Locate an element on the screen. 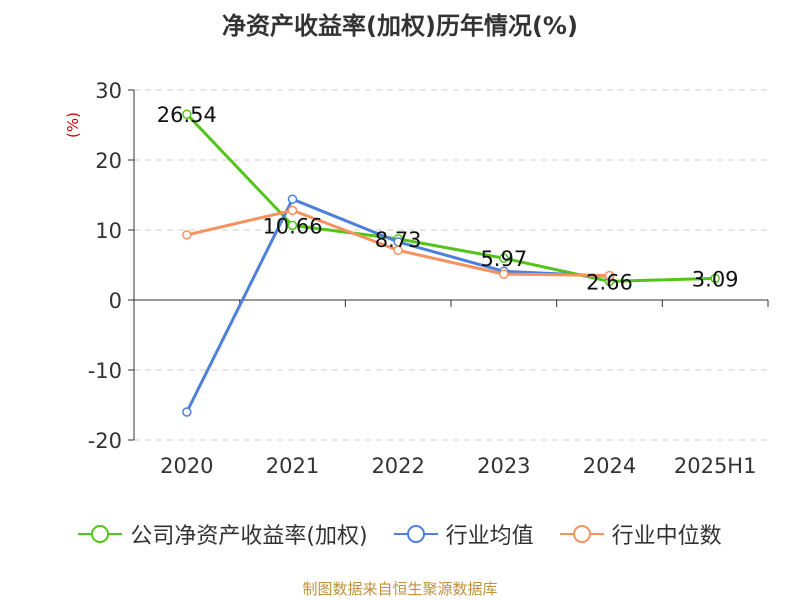  y-tick-label: 30 is located at coordinates (108, 91).